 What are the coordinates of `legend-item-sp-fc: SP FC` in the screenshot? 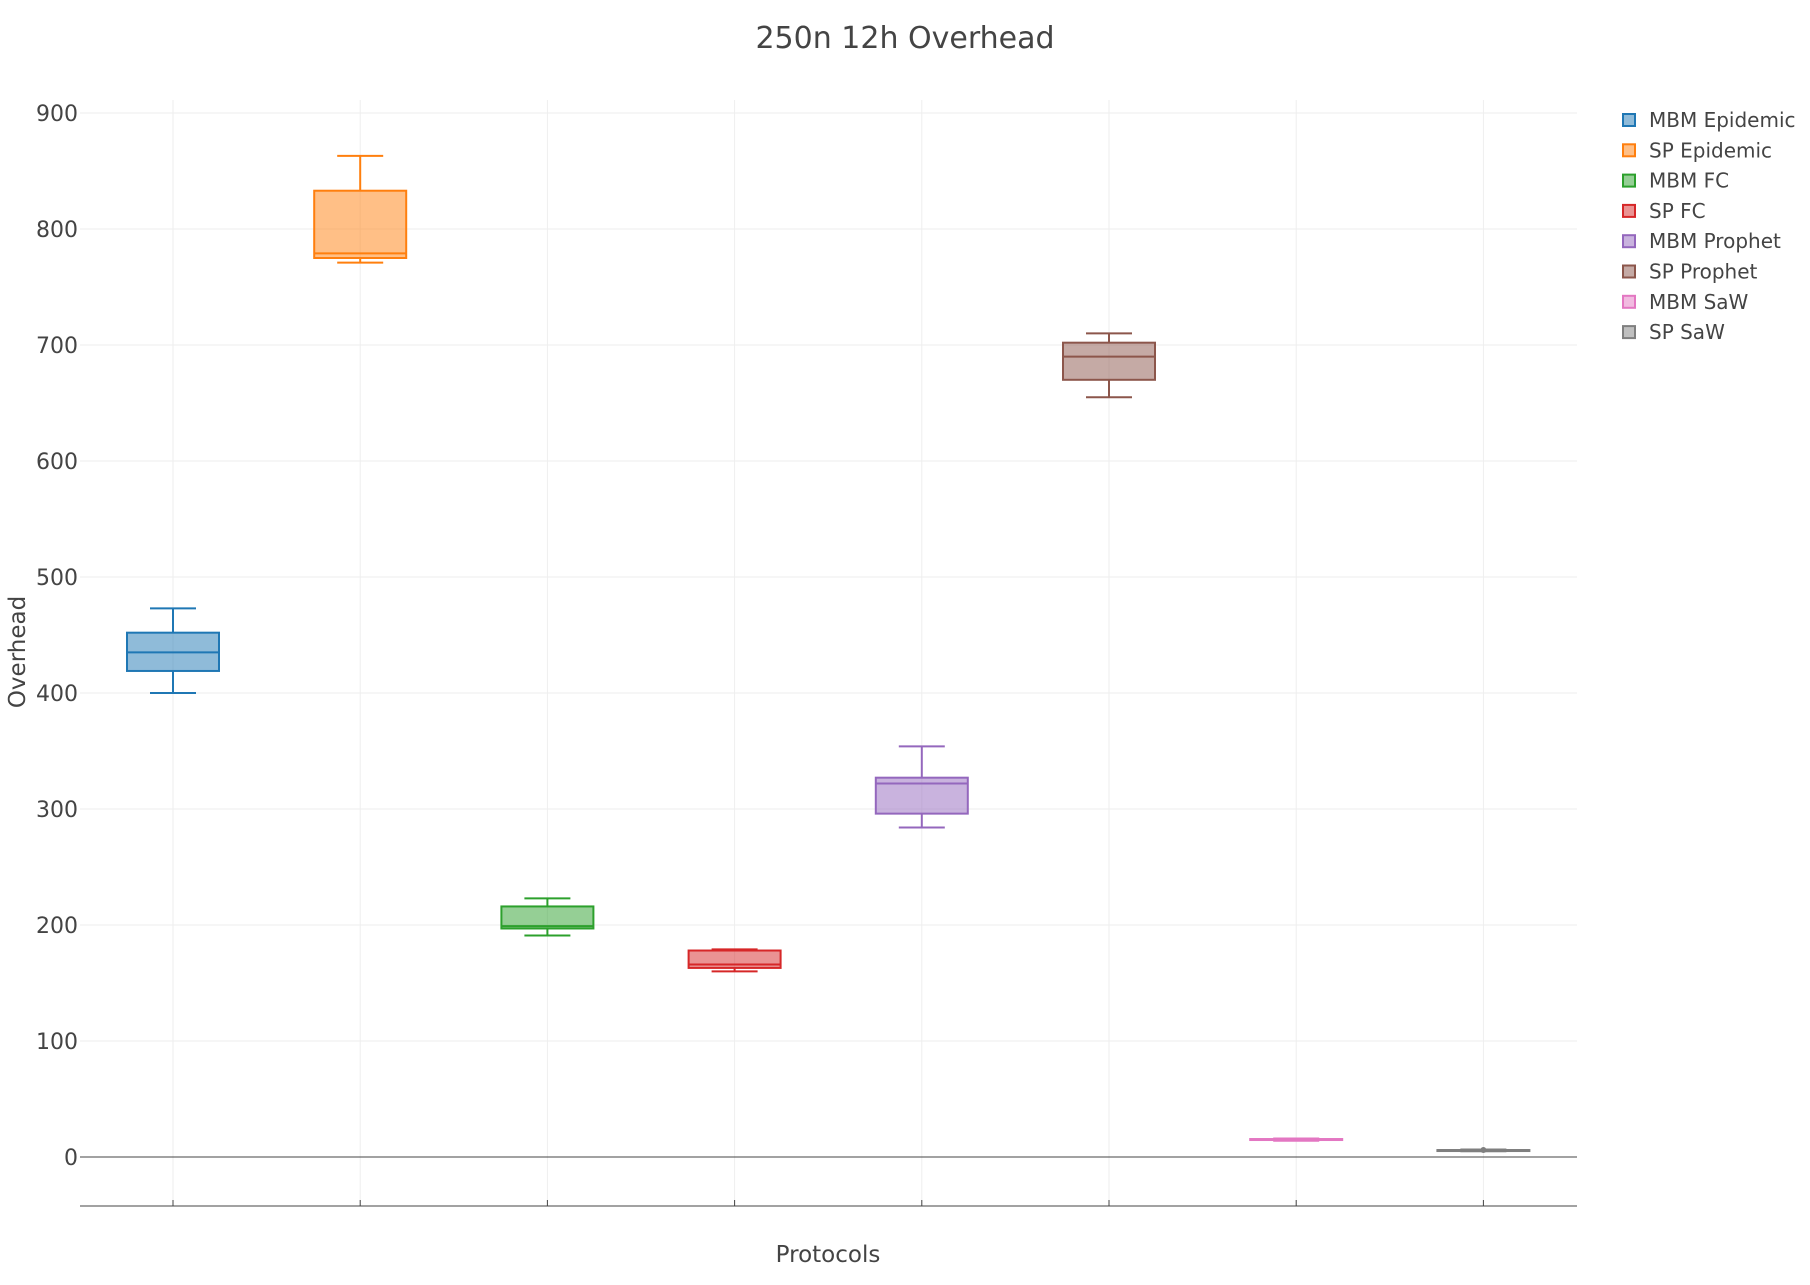 It's located at (1664, 211).